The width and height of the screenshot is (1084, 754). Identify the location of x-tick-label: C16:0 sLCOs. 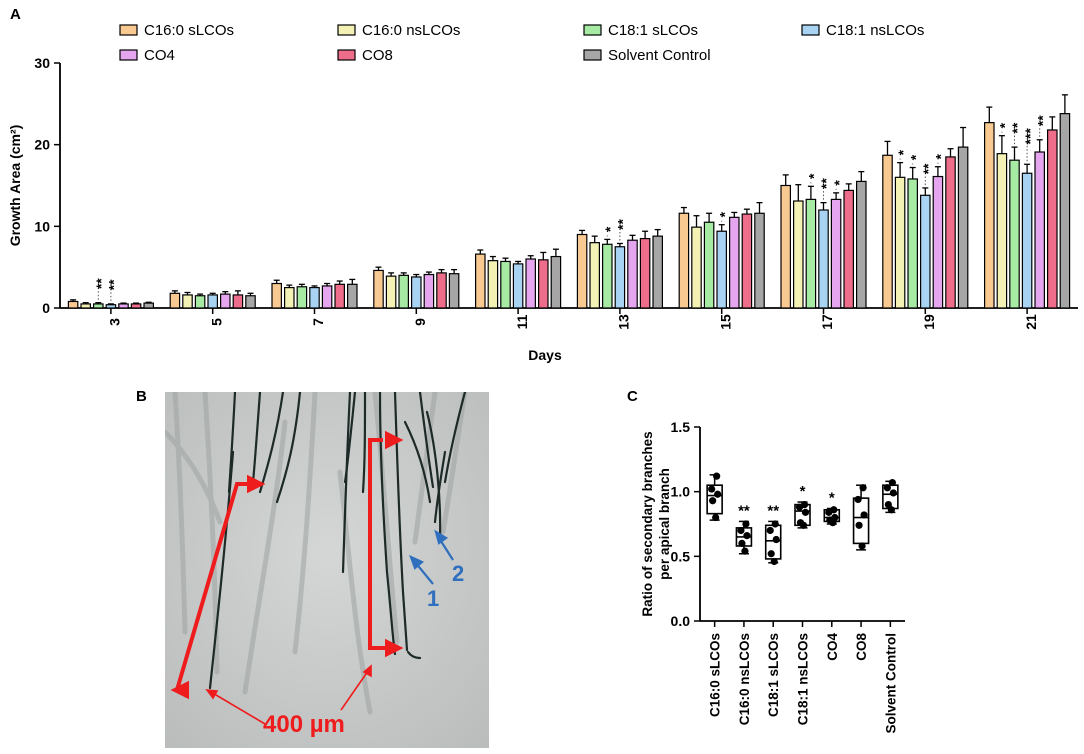
(715, 675).